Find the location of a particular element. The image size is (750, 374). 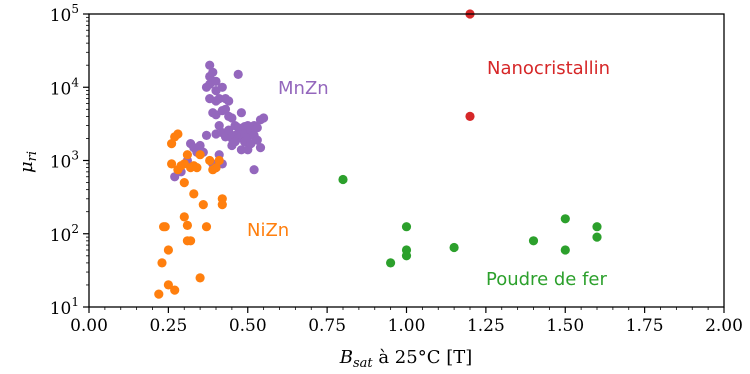

y-tick-label-3: 10⁴ is located at coordinates (65, 87).